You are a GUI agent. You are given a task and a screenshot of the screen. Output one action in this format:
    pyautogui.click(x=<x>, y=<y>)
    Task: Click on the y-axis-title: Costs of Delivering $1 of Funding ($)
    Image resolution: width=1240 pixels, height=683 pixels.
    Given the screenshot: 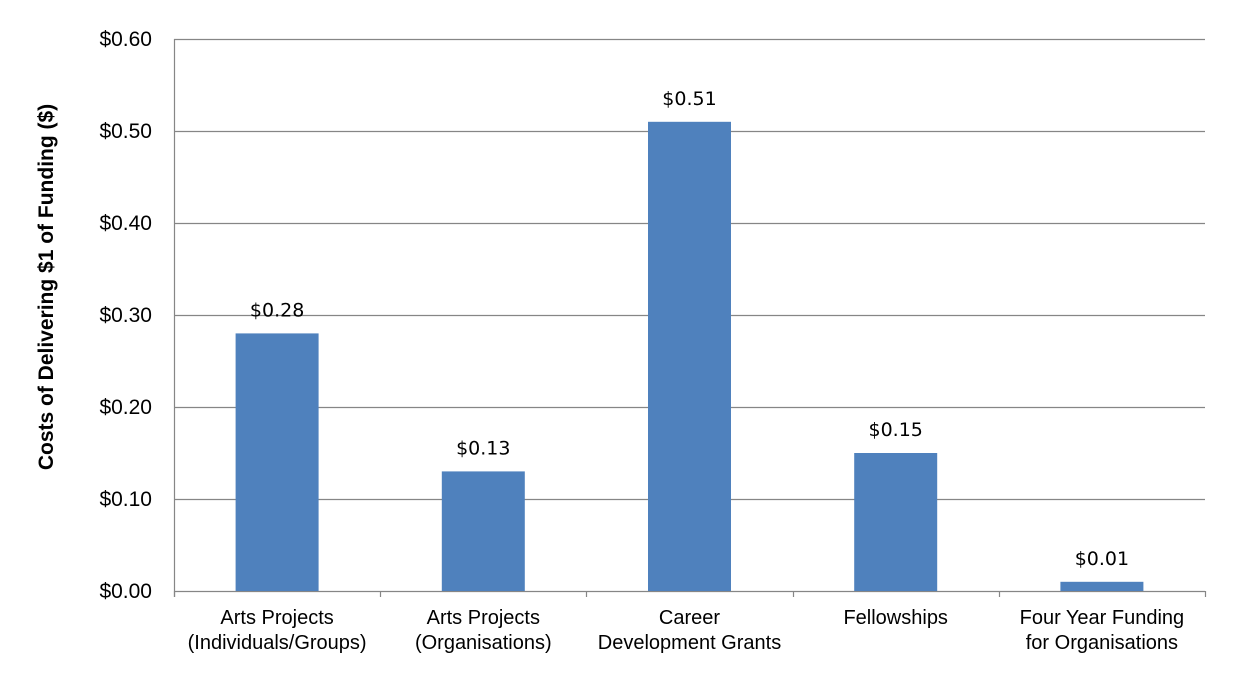 What is the action you would take?
    pyautogui.click(x=46, y=287)
    